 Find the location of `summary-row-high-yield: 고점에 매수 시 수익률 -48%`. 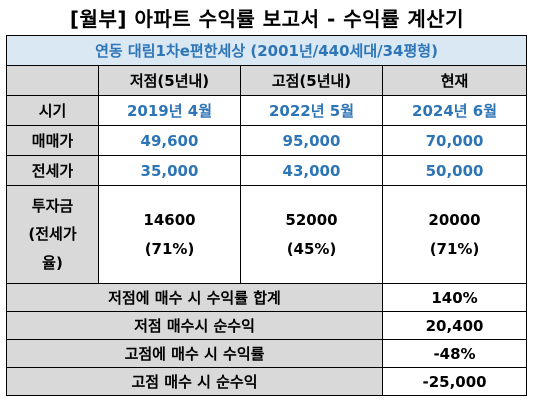

summary-row-high-yield: 고점에 매수 시 수익률 -48% is located at coordinates (267, 353).